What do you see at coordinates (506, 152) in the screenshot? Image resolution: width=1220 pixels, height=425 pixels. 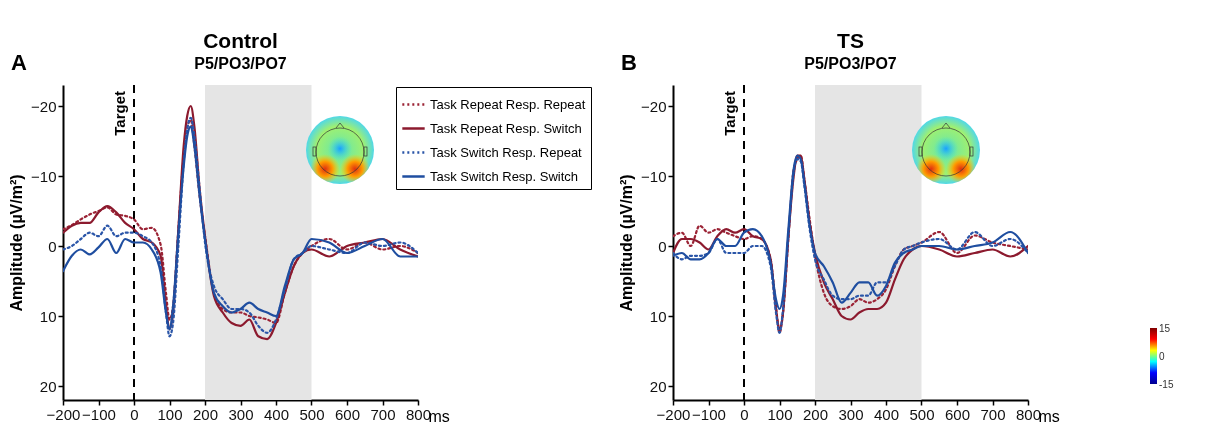 I see `legend-label: Task Switch Resp. Repeat` at bounding box center [506, 152].